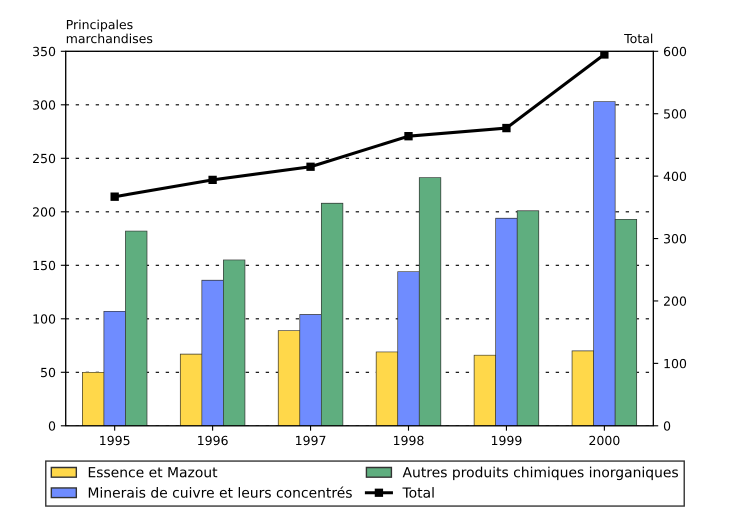 The image size is (730, 513). What do you see at coordinates (153, 472) in the screenshot?
I see `legend-label: Essence et Mazout` at bounding box center [153, 472].